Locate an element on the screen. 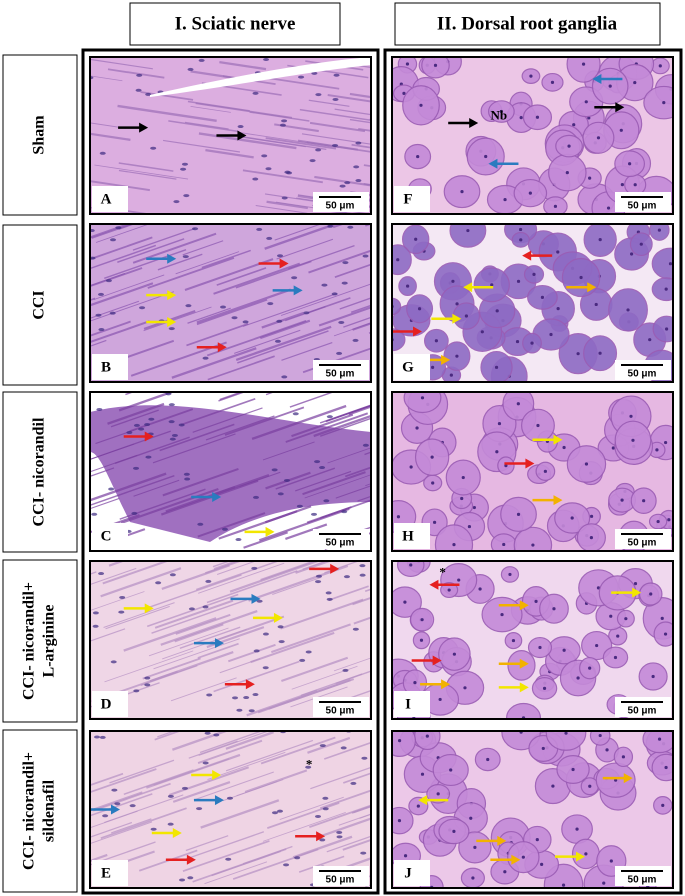  row-label: CCI- nicorandil+ is located at coordinates (29, 811).